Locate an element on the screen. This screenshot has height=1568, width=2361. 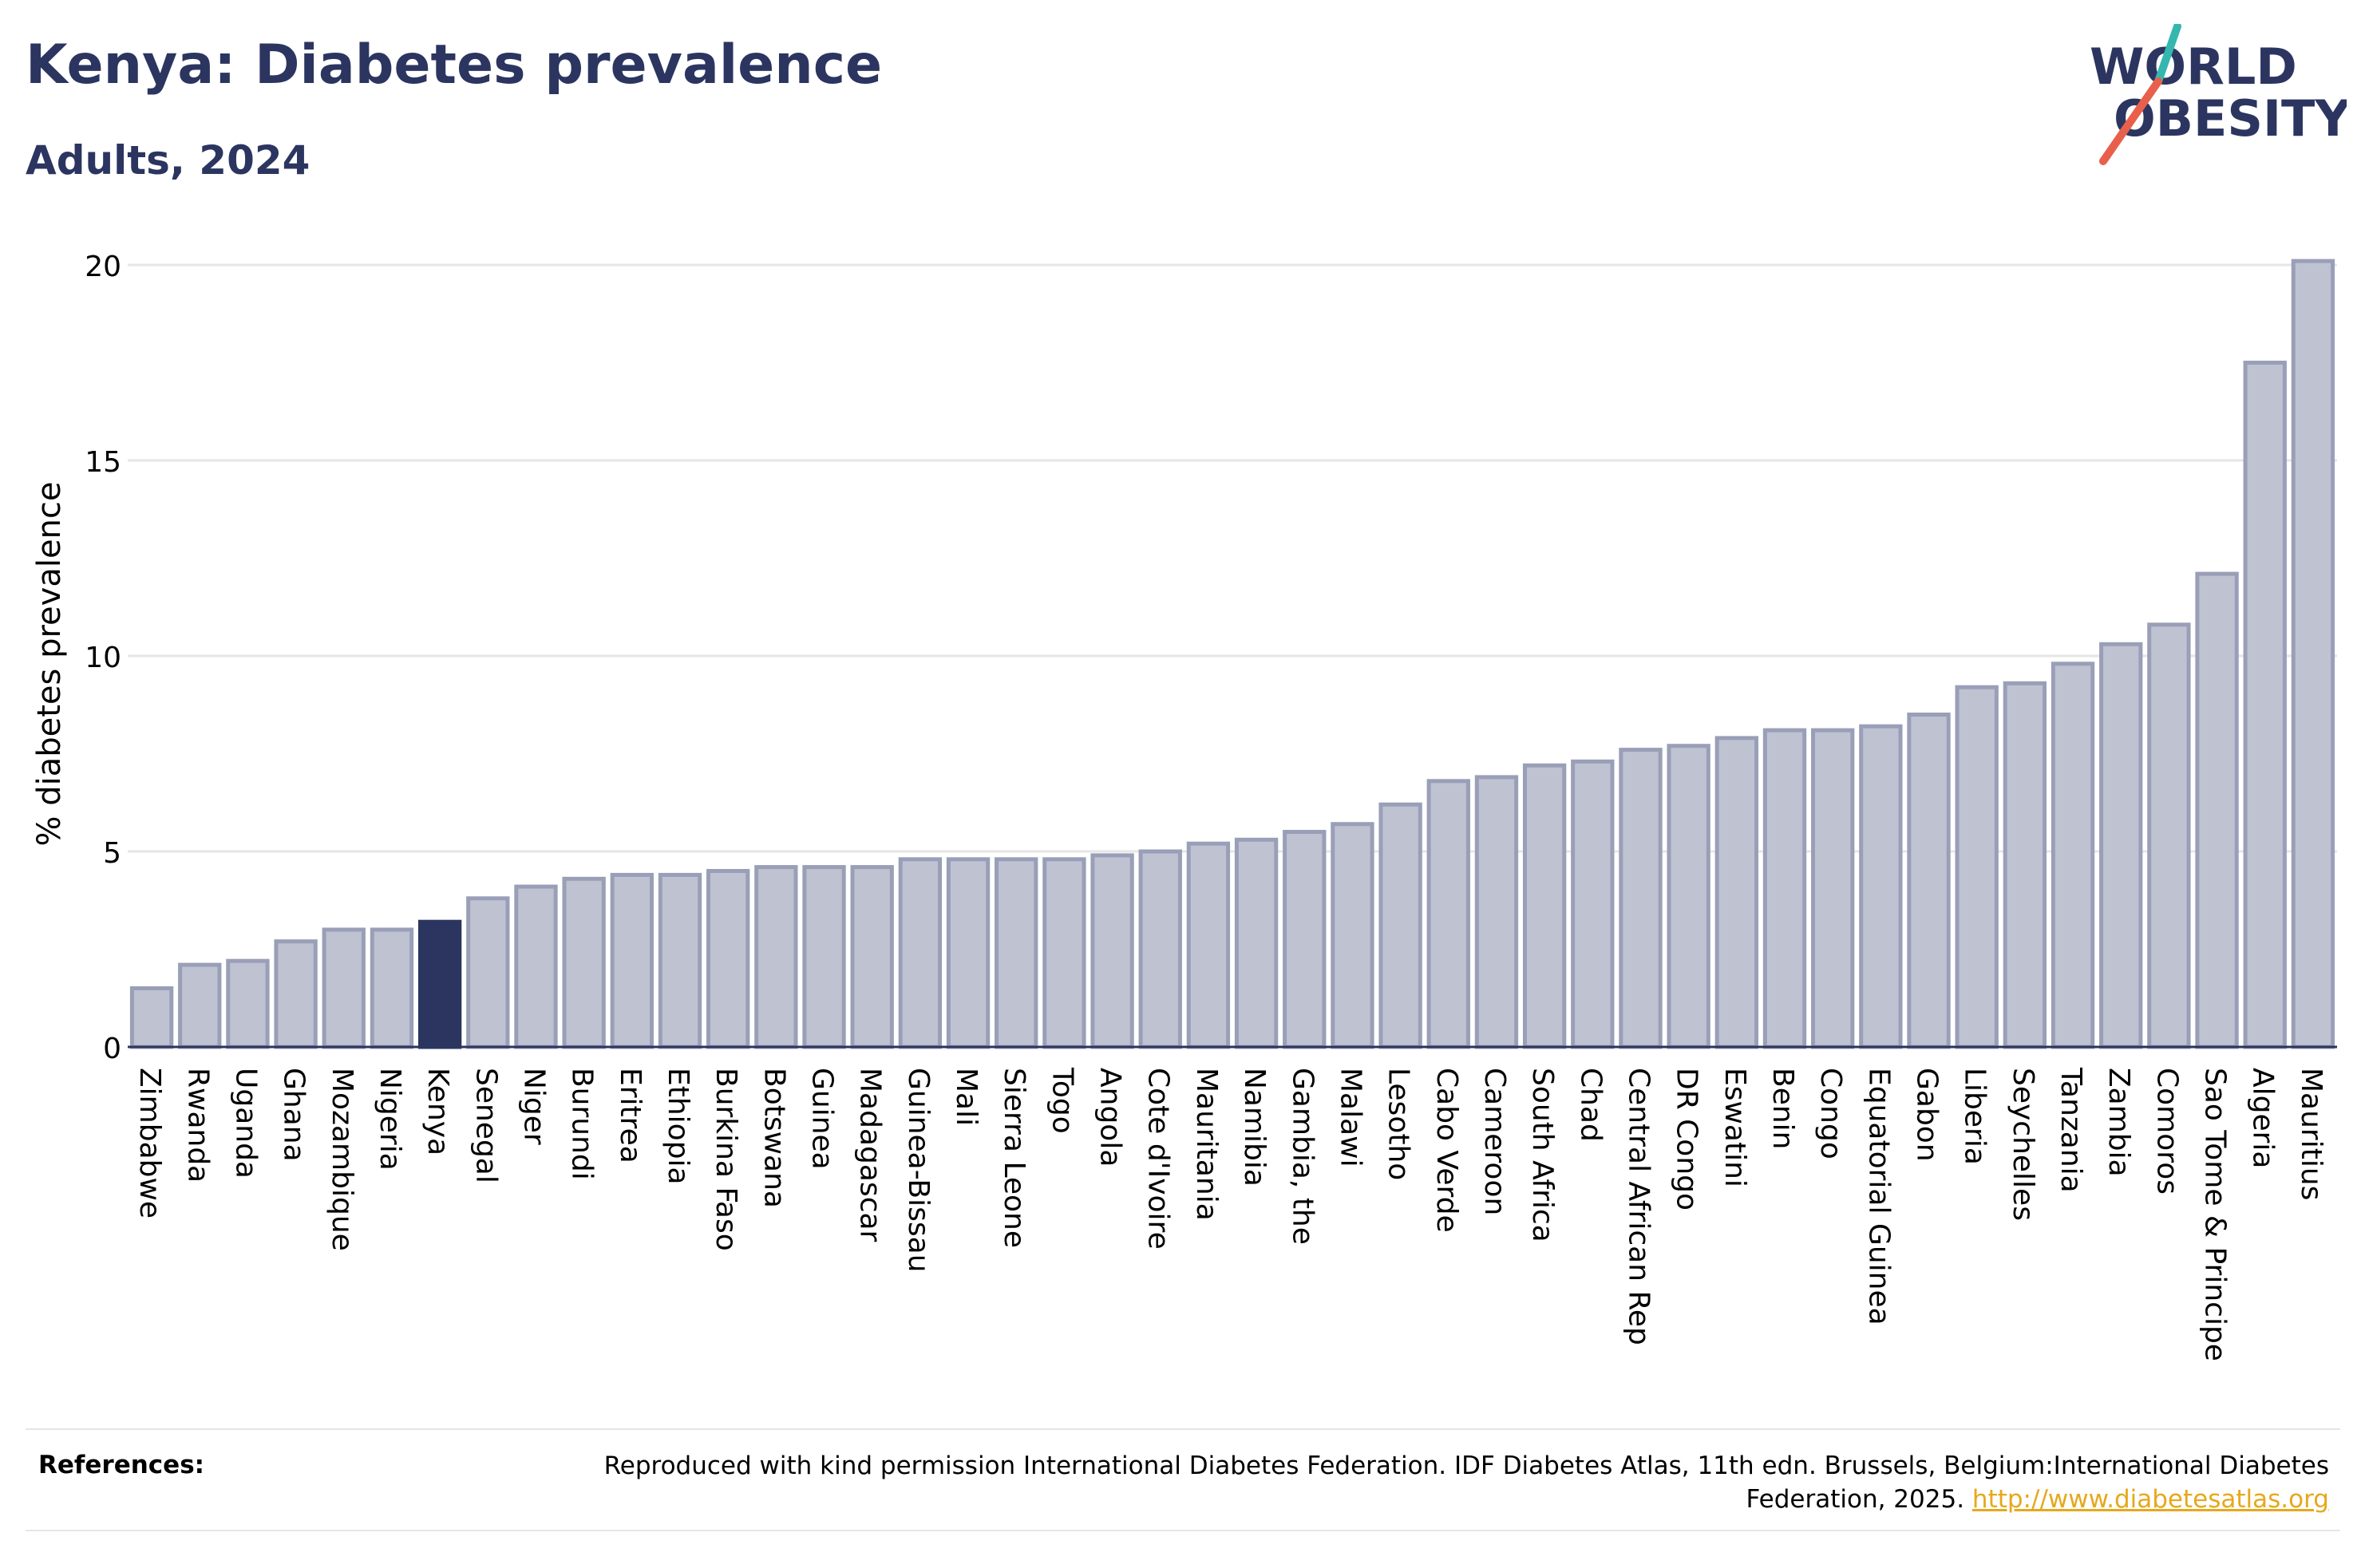
y-axis-label: % diabetes prevalence is located at coordinates (49, 663).